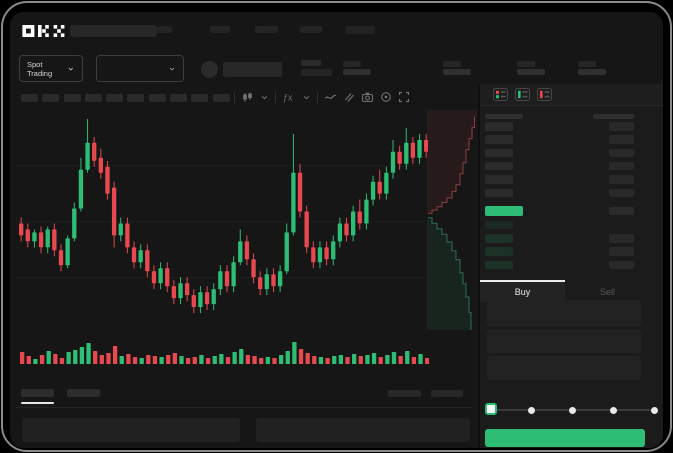  What do you see at coordinates (503, 210) in the screenshot?
I see `last-price-bar` at bounding box center [503, 210].